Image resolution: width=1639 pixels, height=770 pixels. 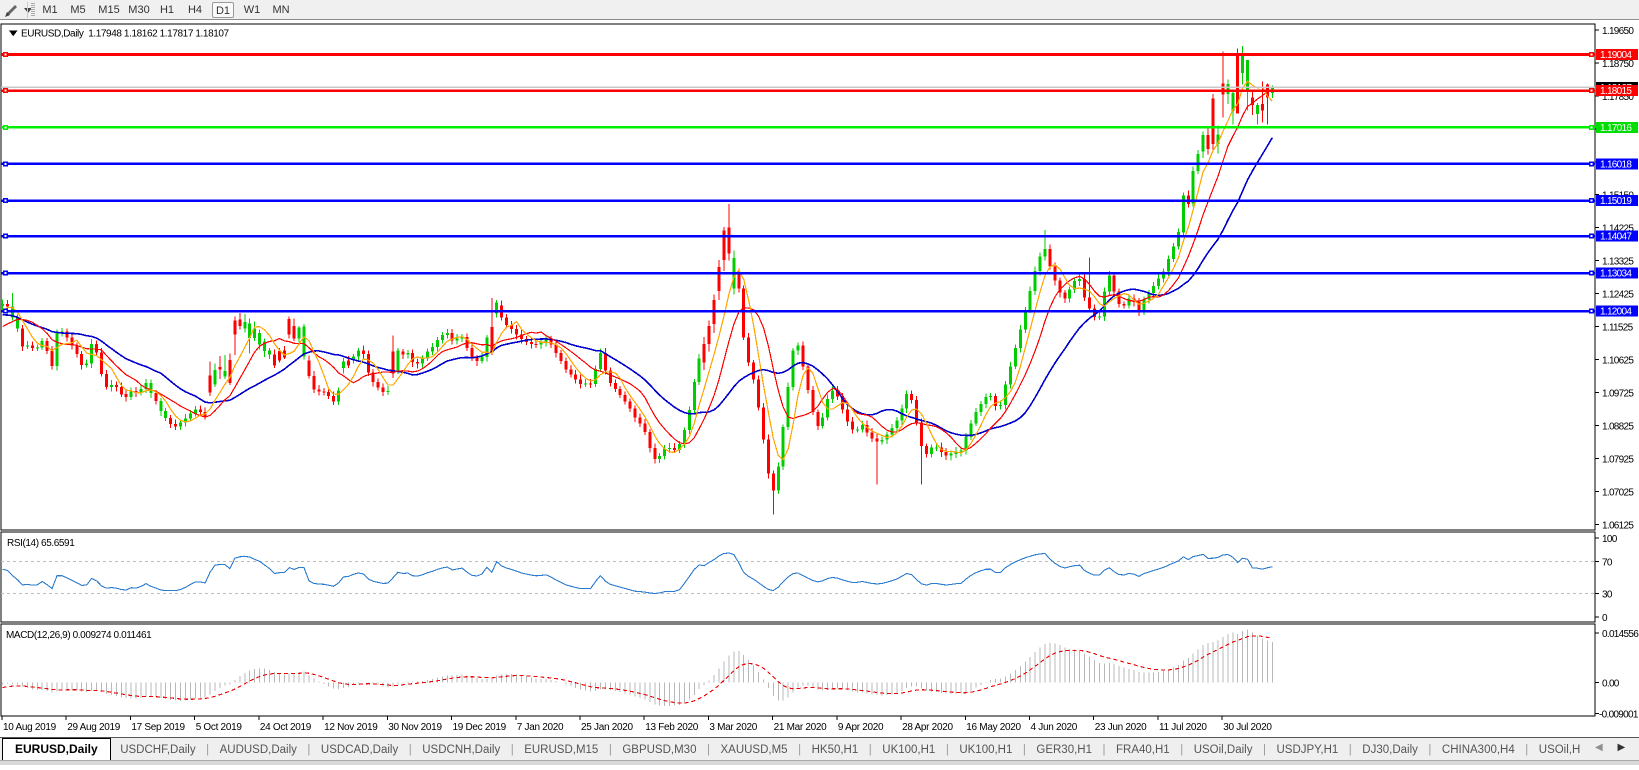 What do you see at coordinates (1616, 55) in the screenshot?
I see `svg-text: 1.19004` at bounding box center [1616, 55].